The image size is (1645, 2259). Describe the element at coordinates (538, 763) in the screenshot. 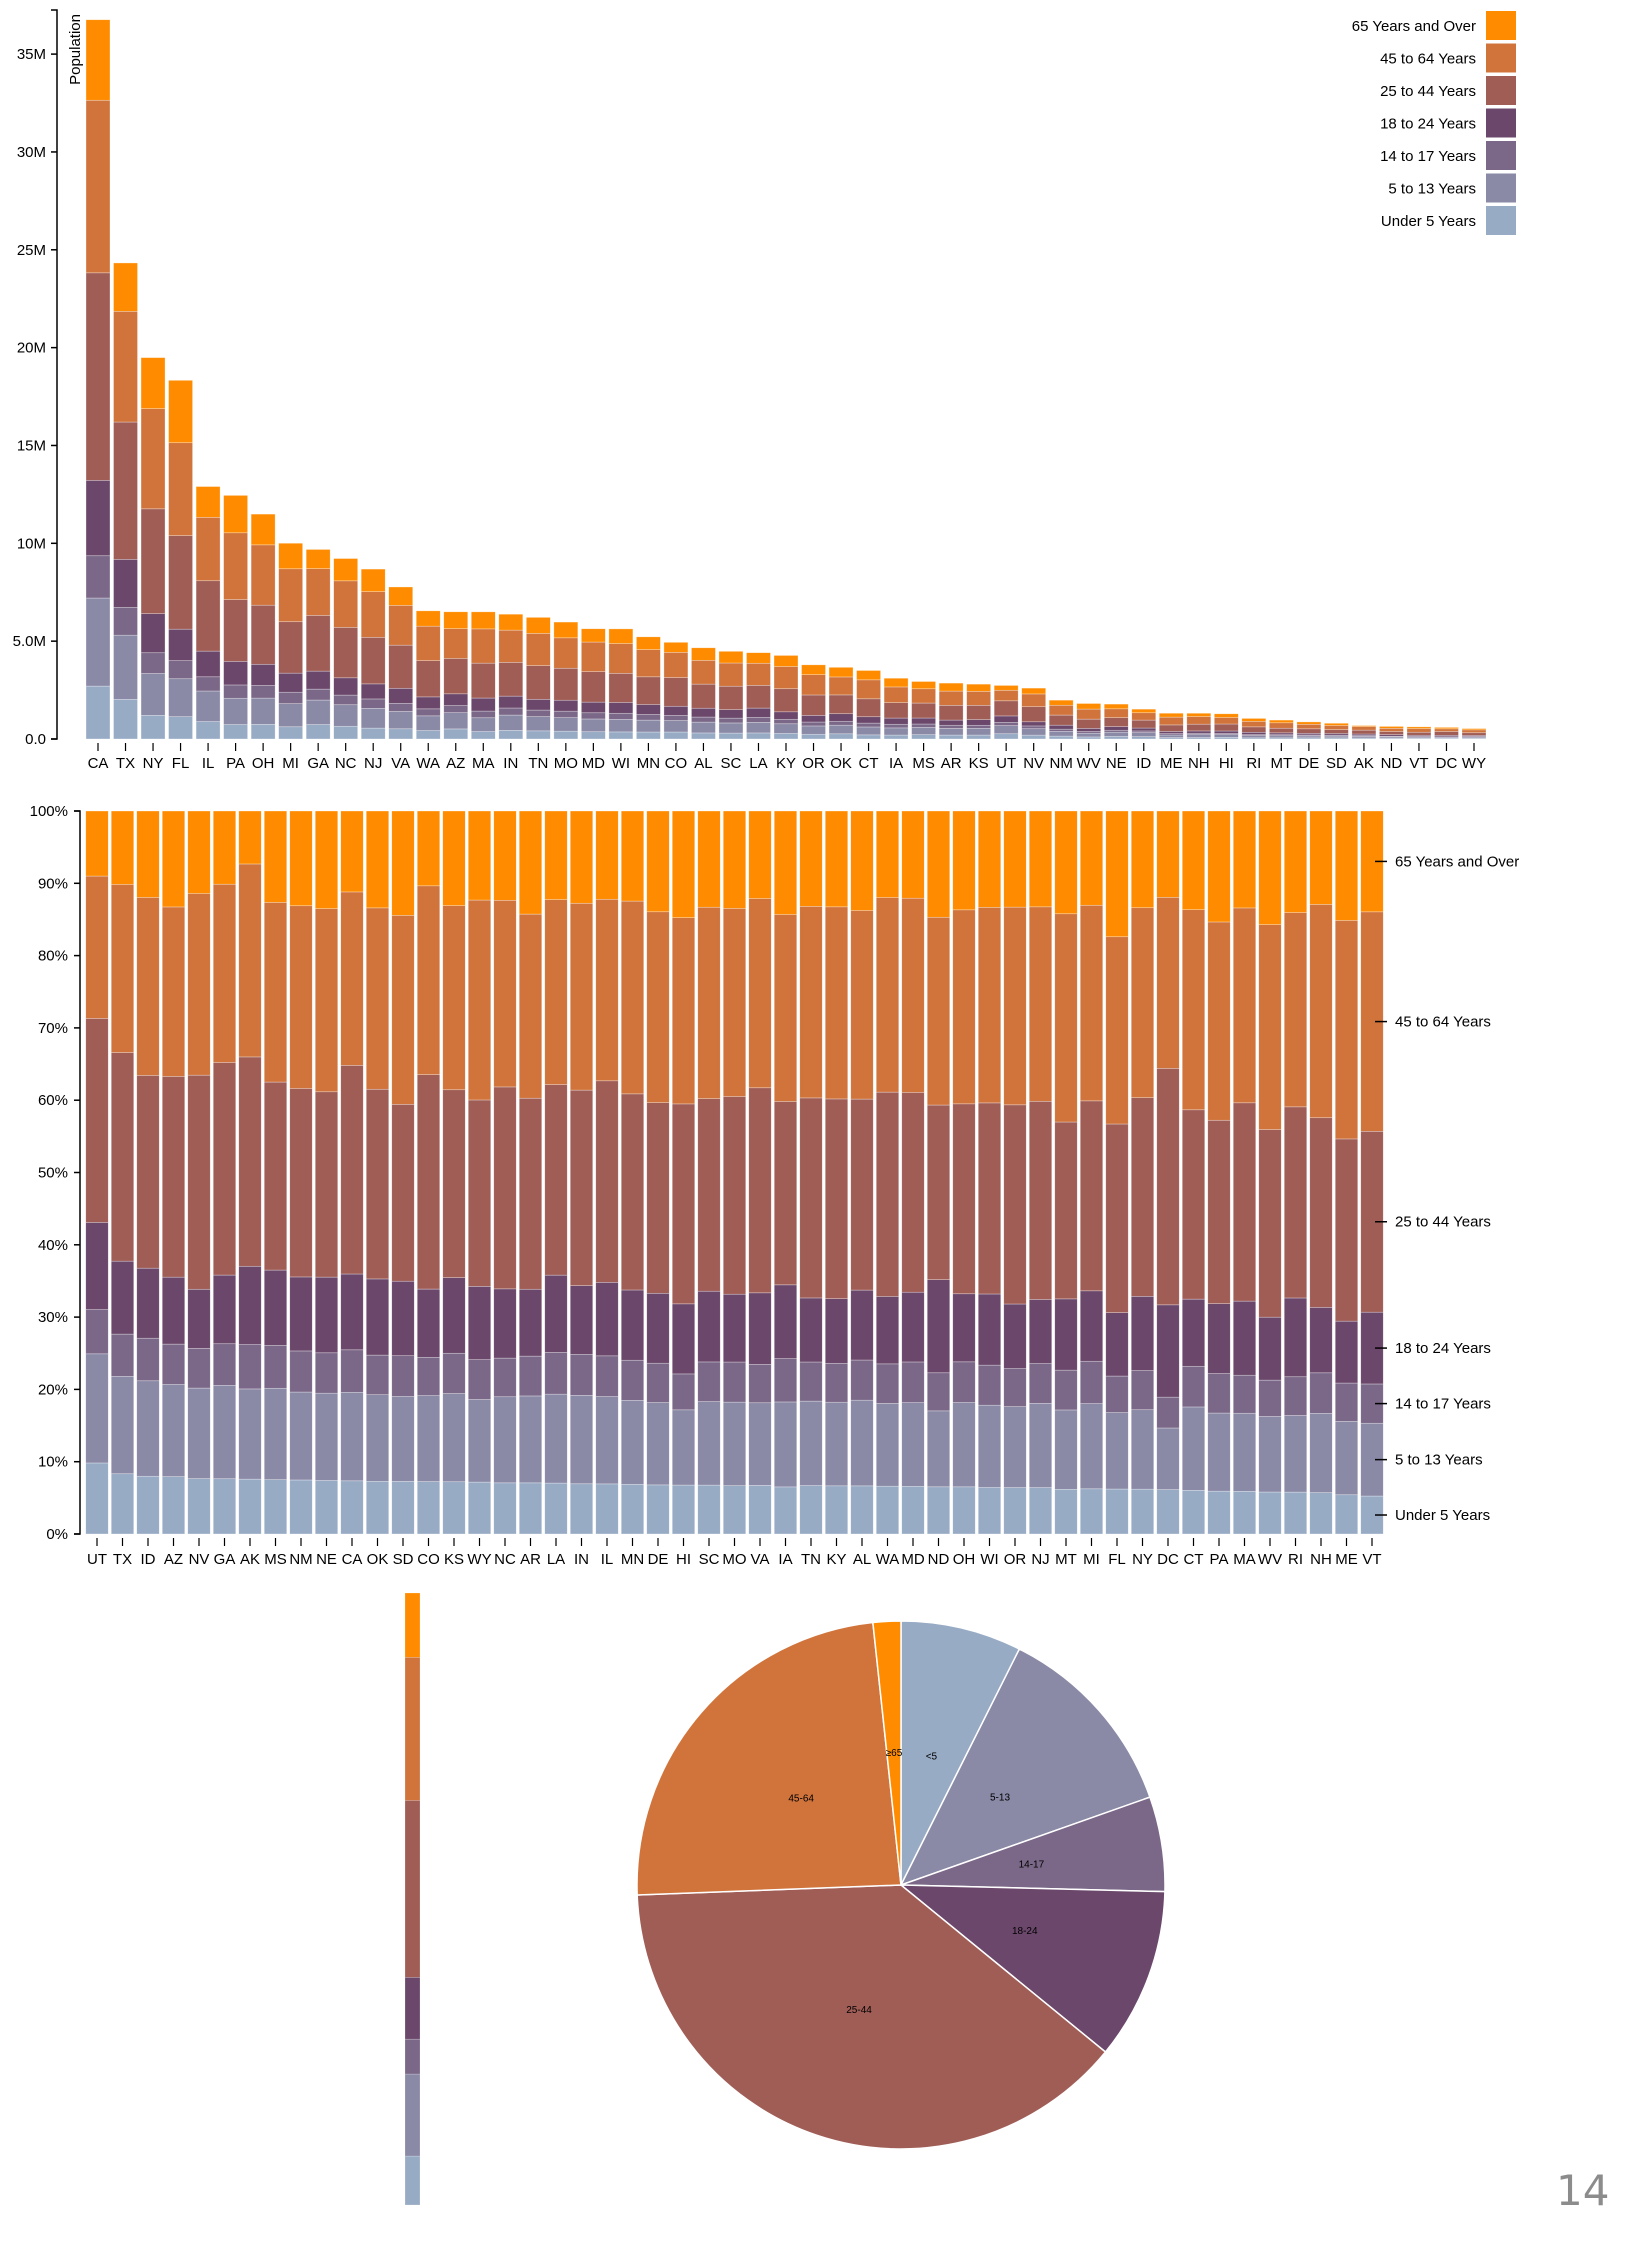

I see `x-tick-label: TN` at that location.